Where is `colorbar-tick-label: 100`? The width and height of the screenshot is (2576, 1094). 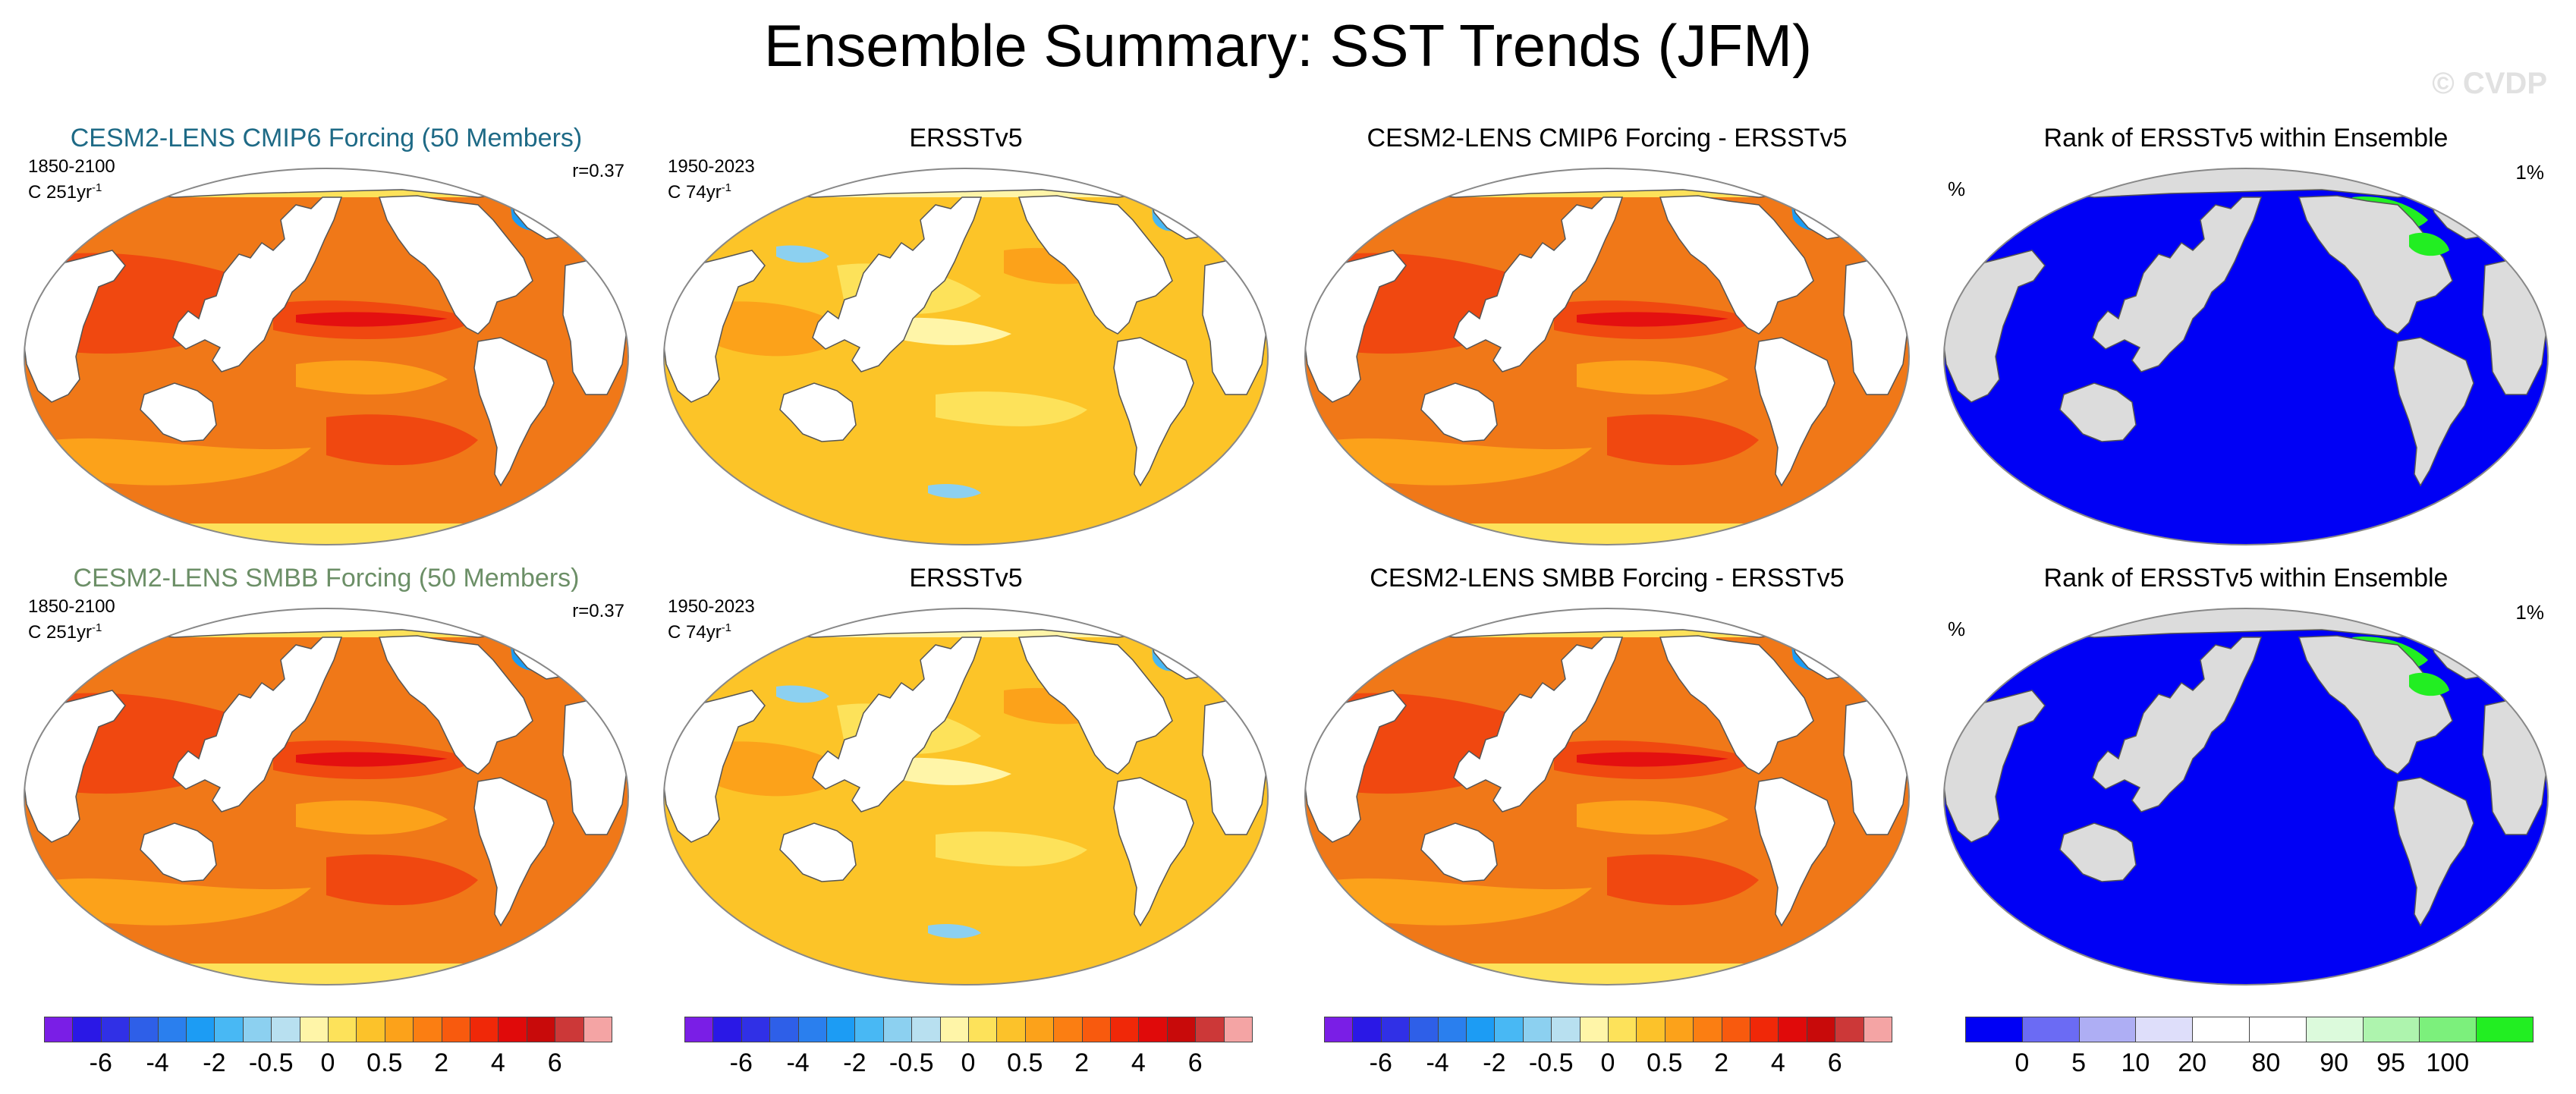
colorbar-tick-label: 100 is located at coordinates (2448, 1062).